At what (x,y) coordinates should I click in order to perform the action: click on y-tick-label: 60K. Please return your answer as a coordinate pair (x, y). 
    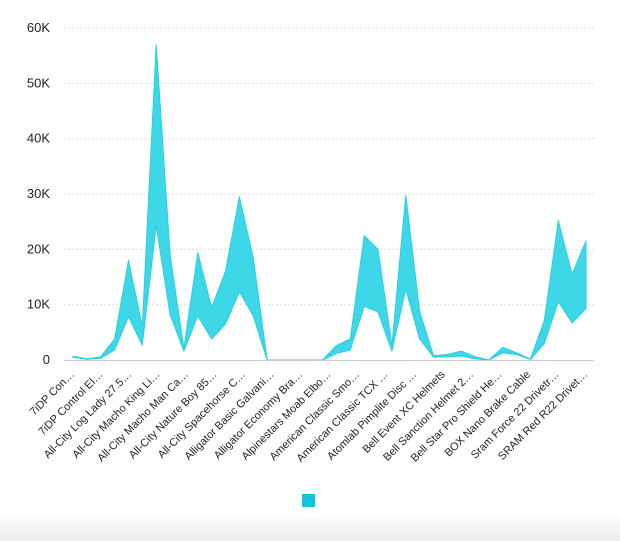
    Looking at the image, I should click on (38, 27).